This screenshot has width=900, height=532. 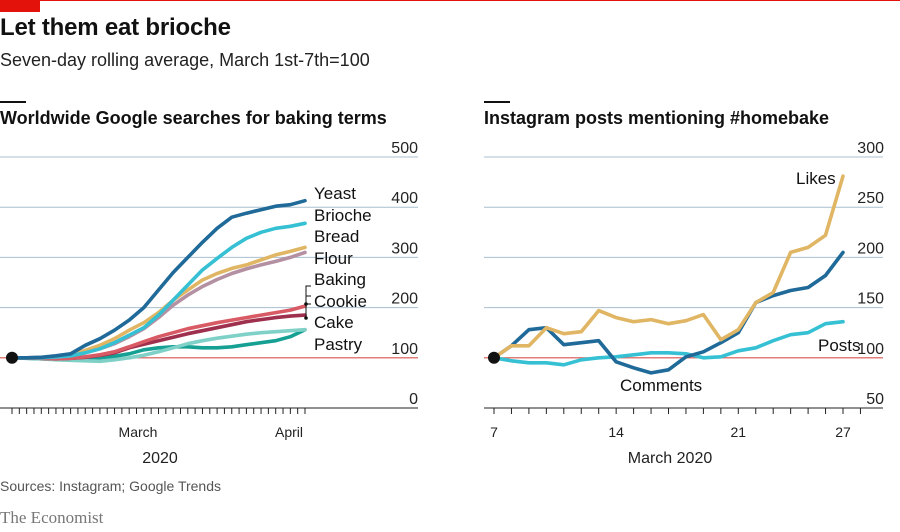 What do you see at coordinates (670, 458) in the screenshot?
I see `x-axis-label: March 2020` at bounding box center [670, 458].